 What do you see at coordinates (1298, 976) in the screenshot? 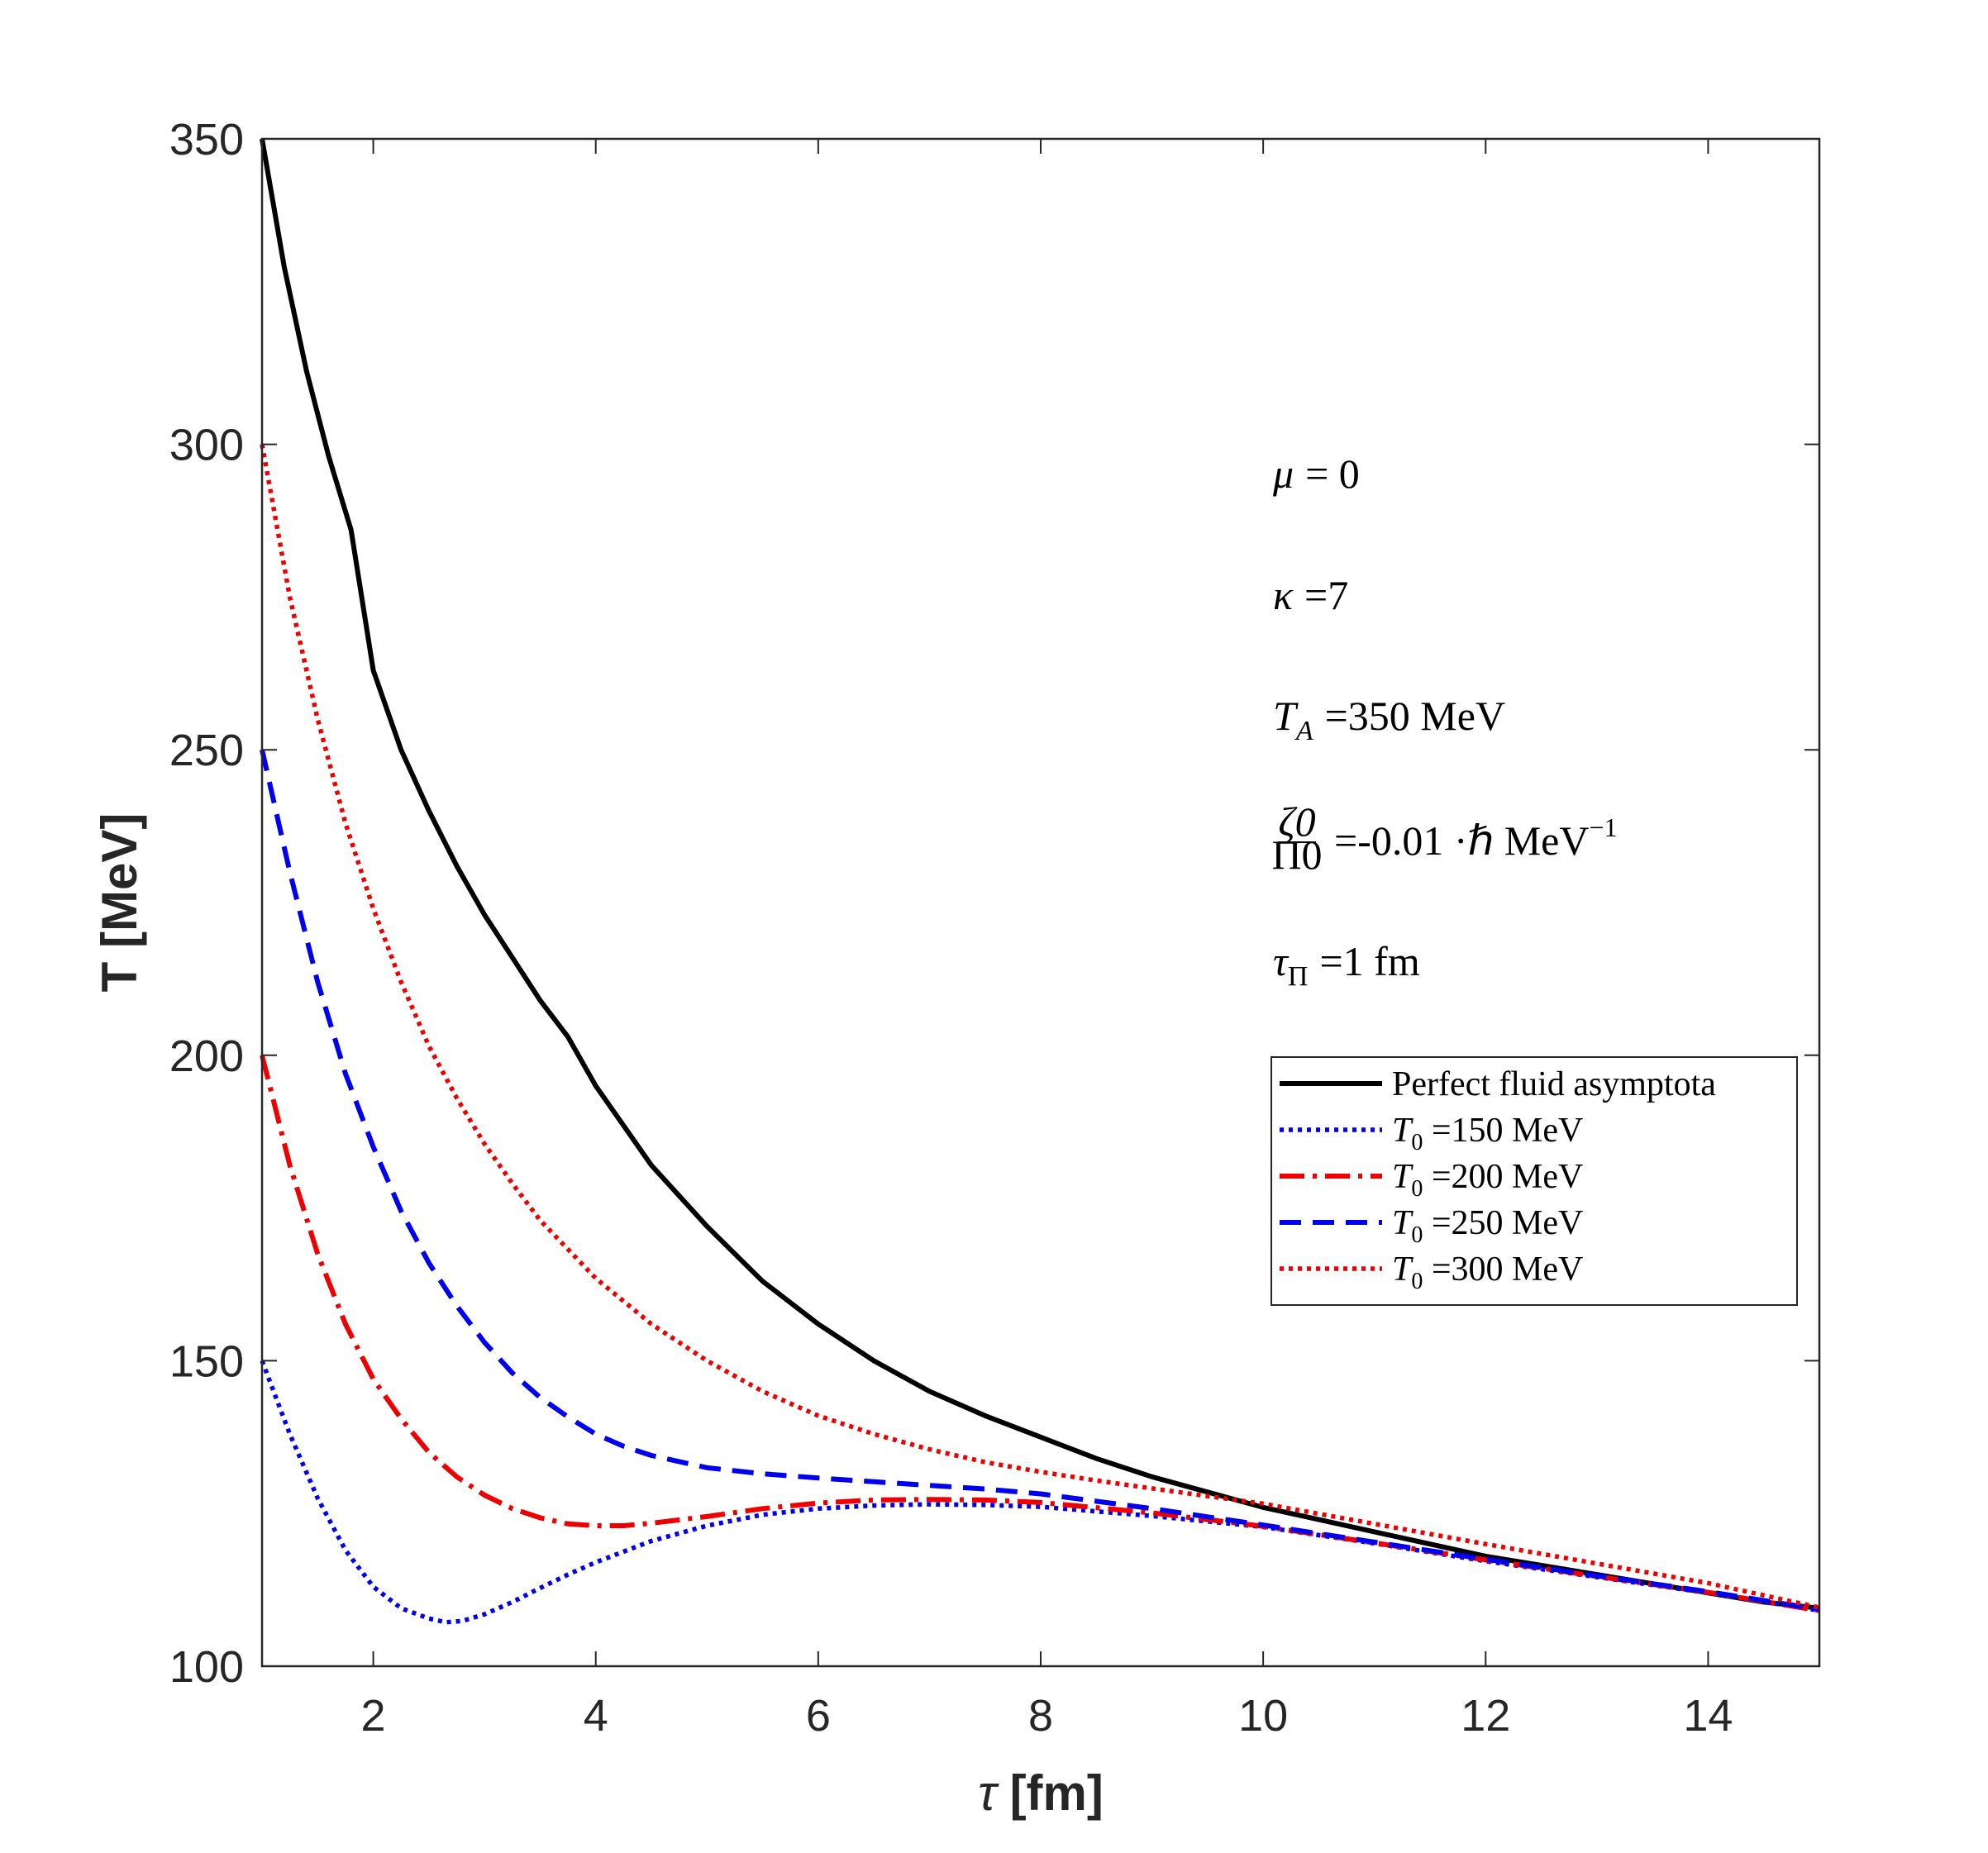
I see `annotation-tau-pi-subscript: Π` at bounding box center [1298, 976].